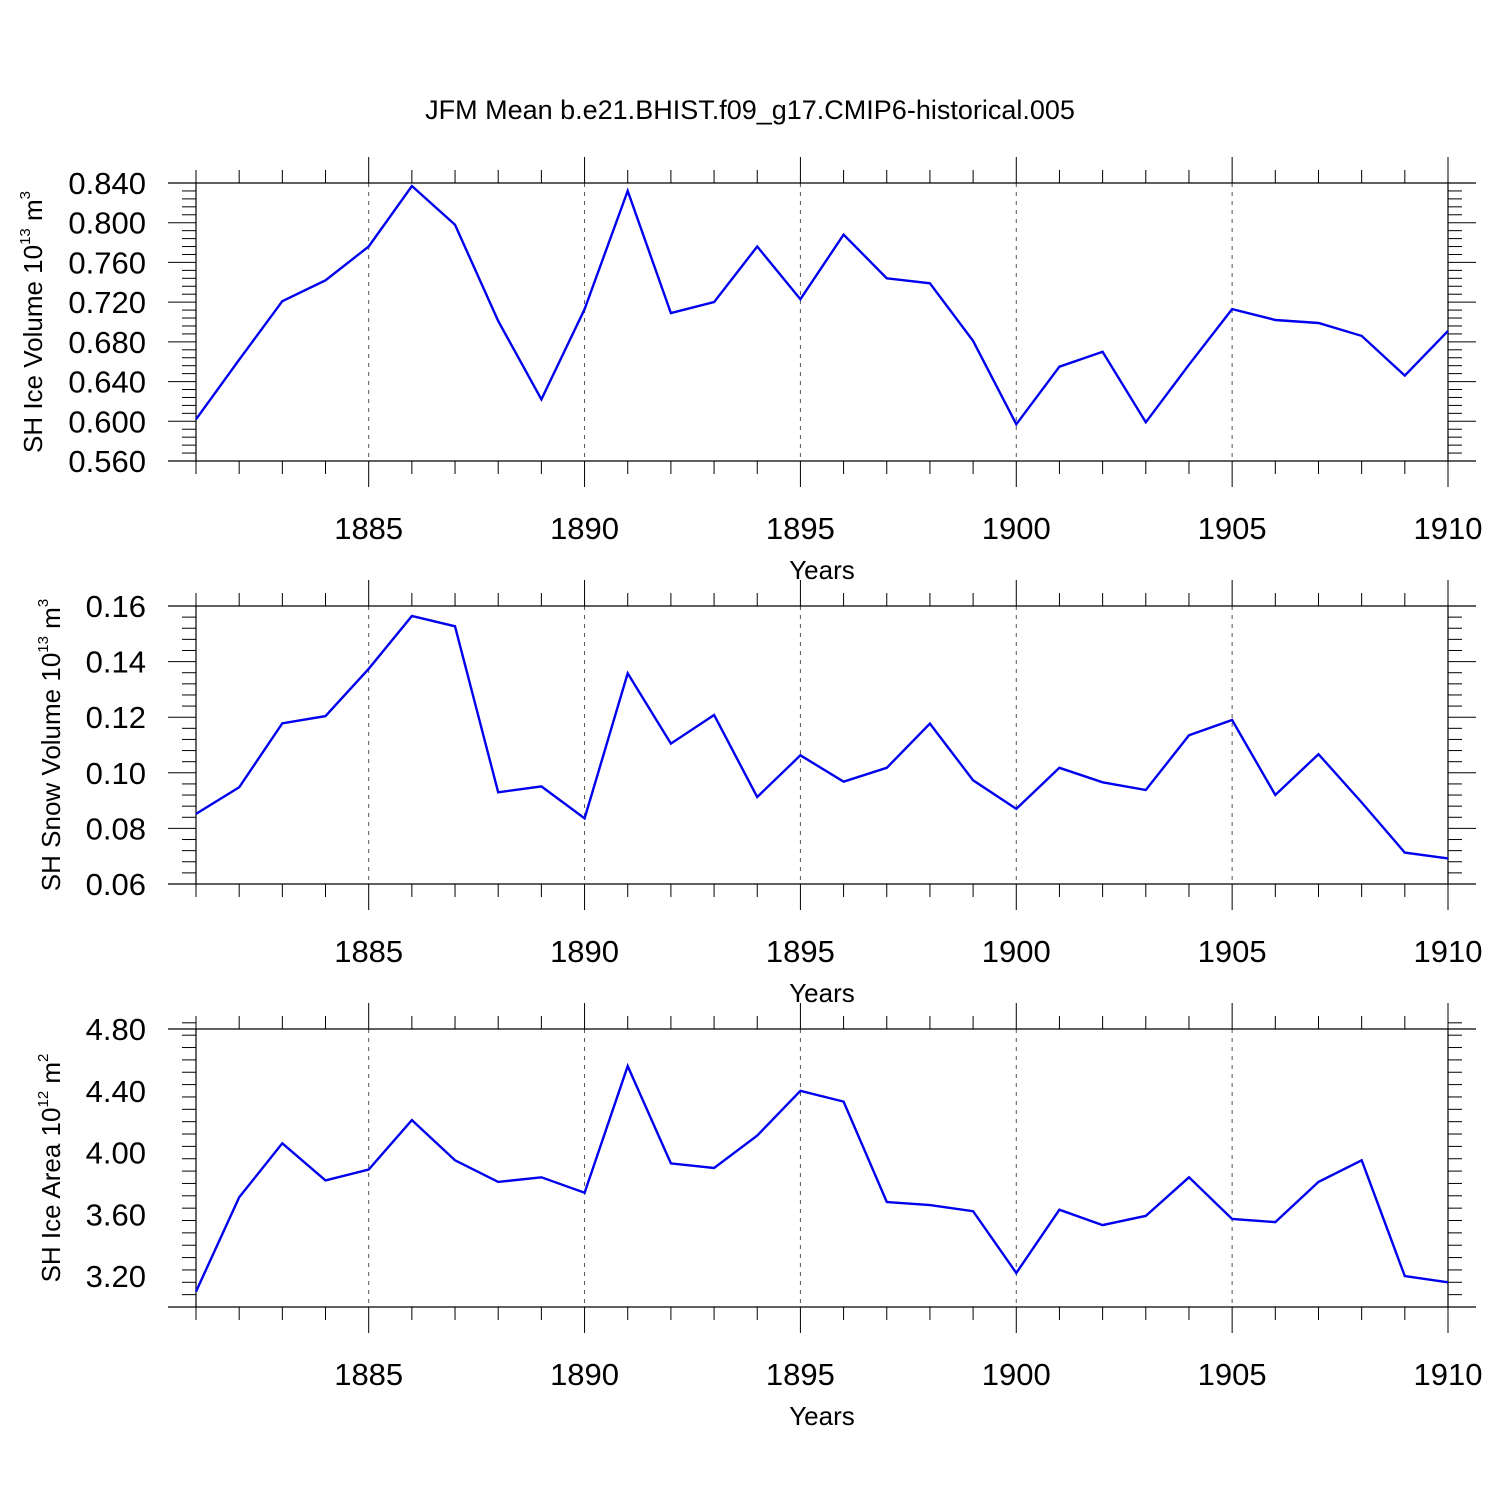 This screenshot has width=1500, height=1500. I want to click on y-axis-label: SH Ice Volume 1013 m3, so click(32, 322).